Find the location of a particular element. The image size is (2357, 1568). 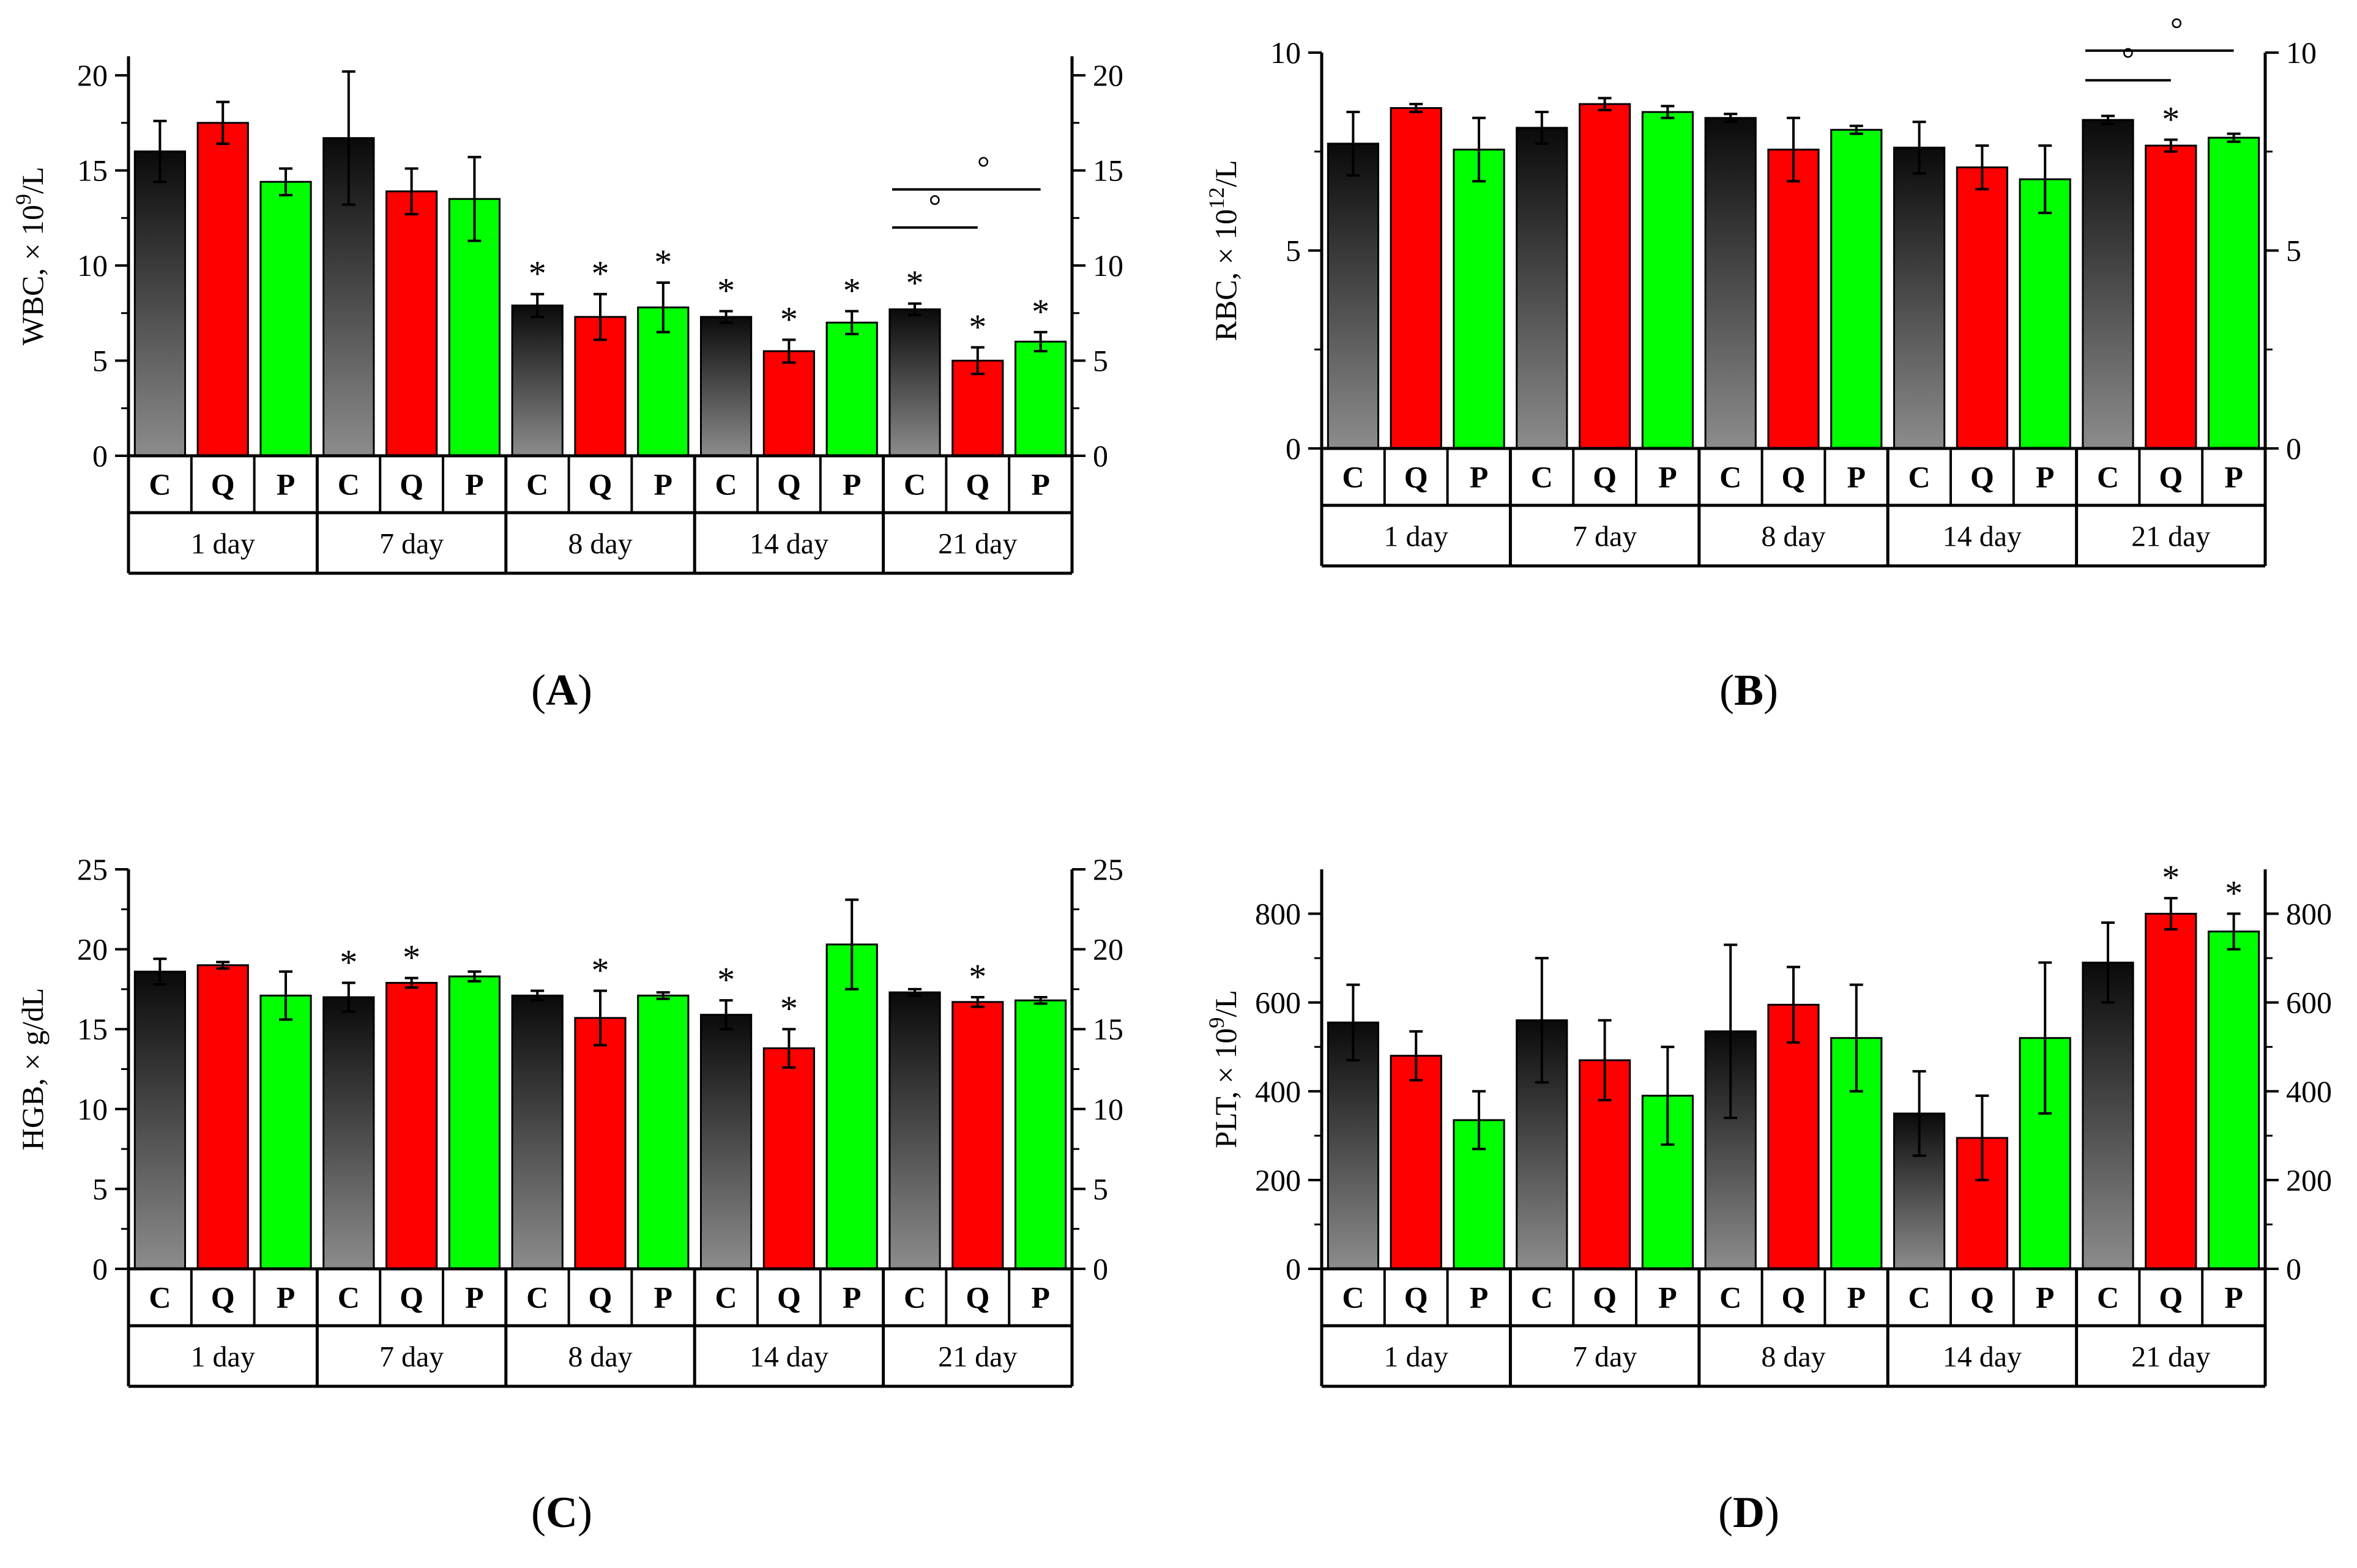

day-label: 14 day is located at coordinates (789, 1357).